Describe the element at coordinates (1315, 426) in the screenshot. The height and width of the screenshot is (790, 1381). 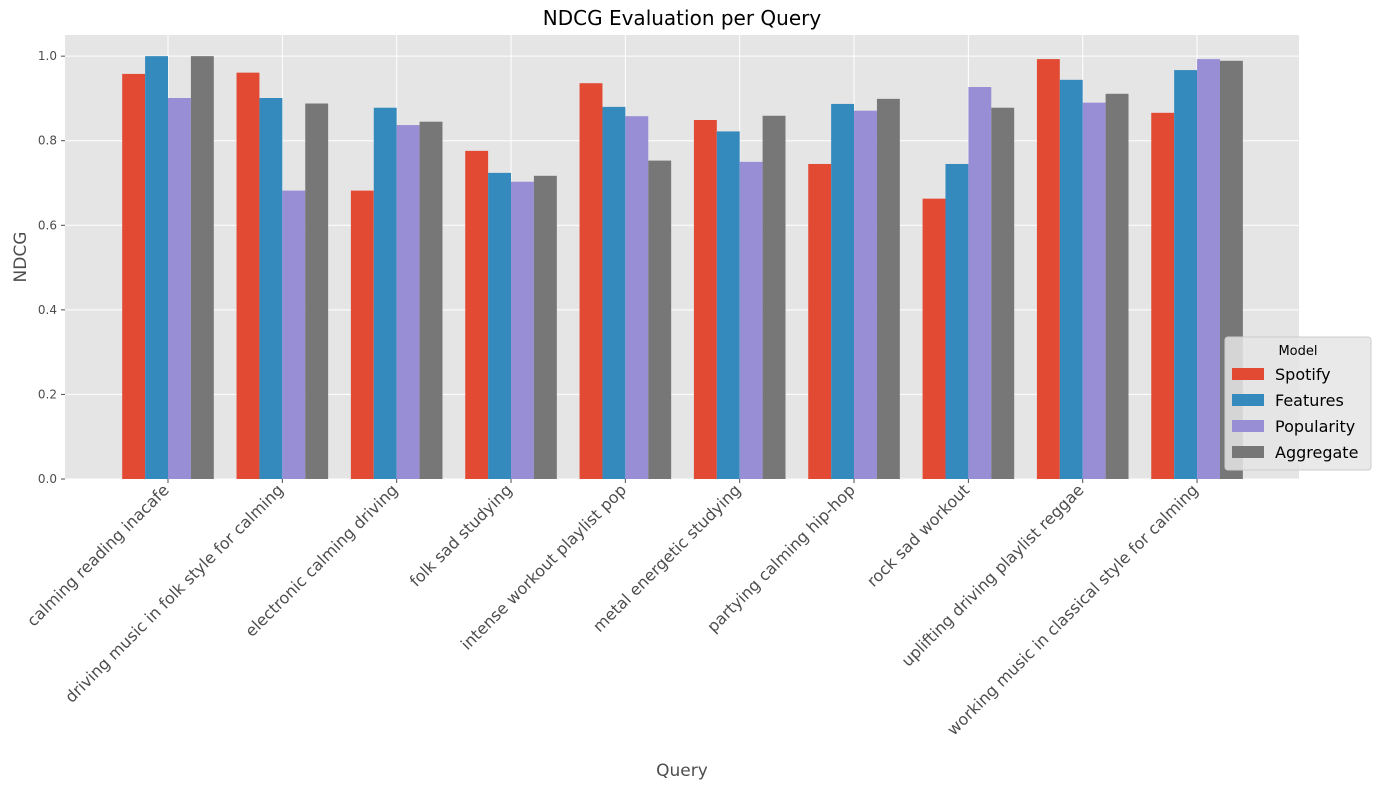
I see `legend-label: Popularity` at that location.